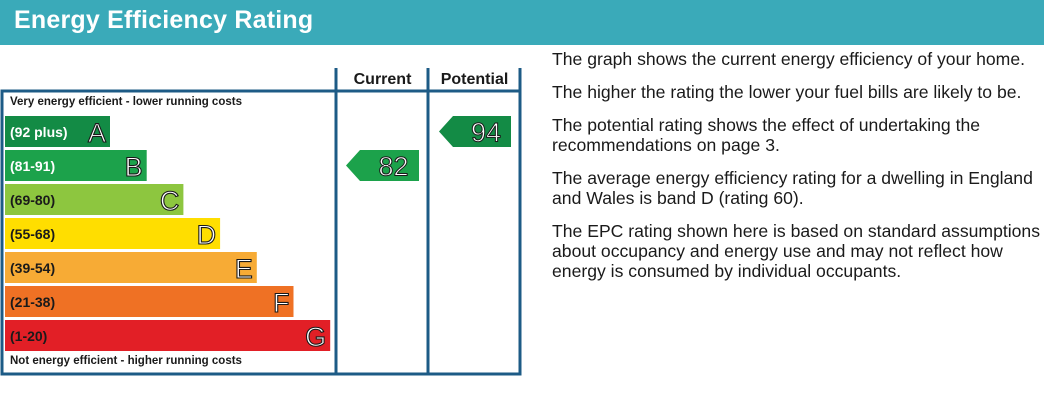  Describe the element at coordinates (134, 167) in the screenshot. I see `band-letter-b: B` at that location.